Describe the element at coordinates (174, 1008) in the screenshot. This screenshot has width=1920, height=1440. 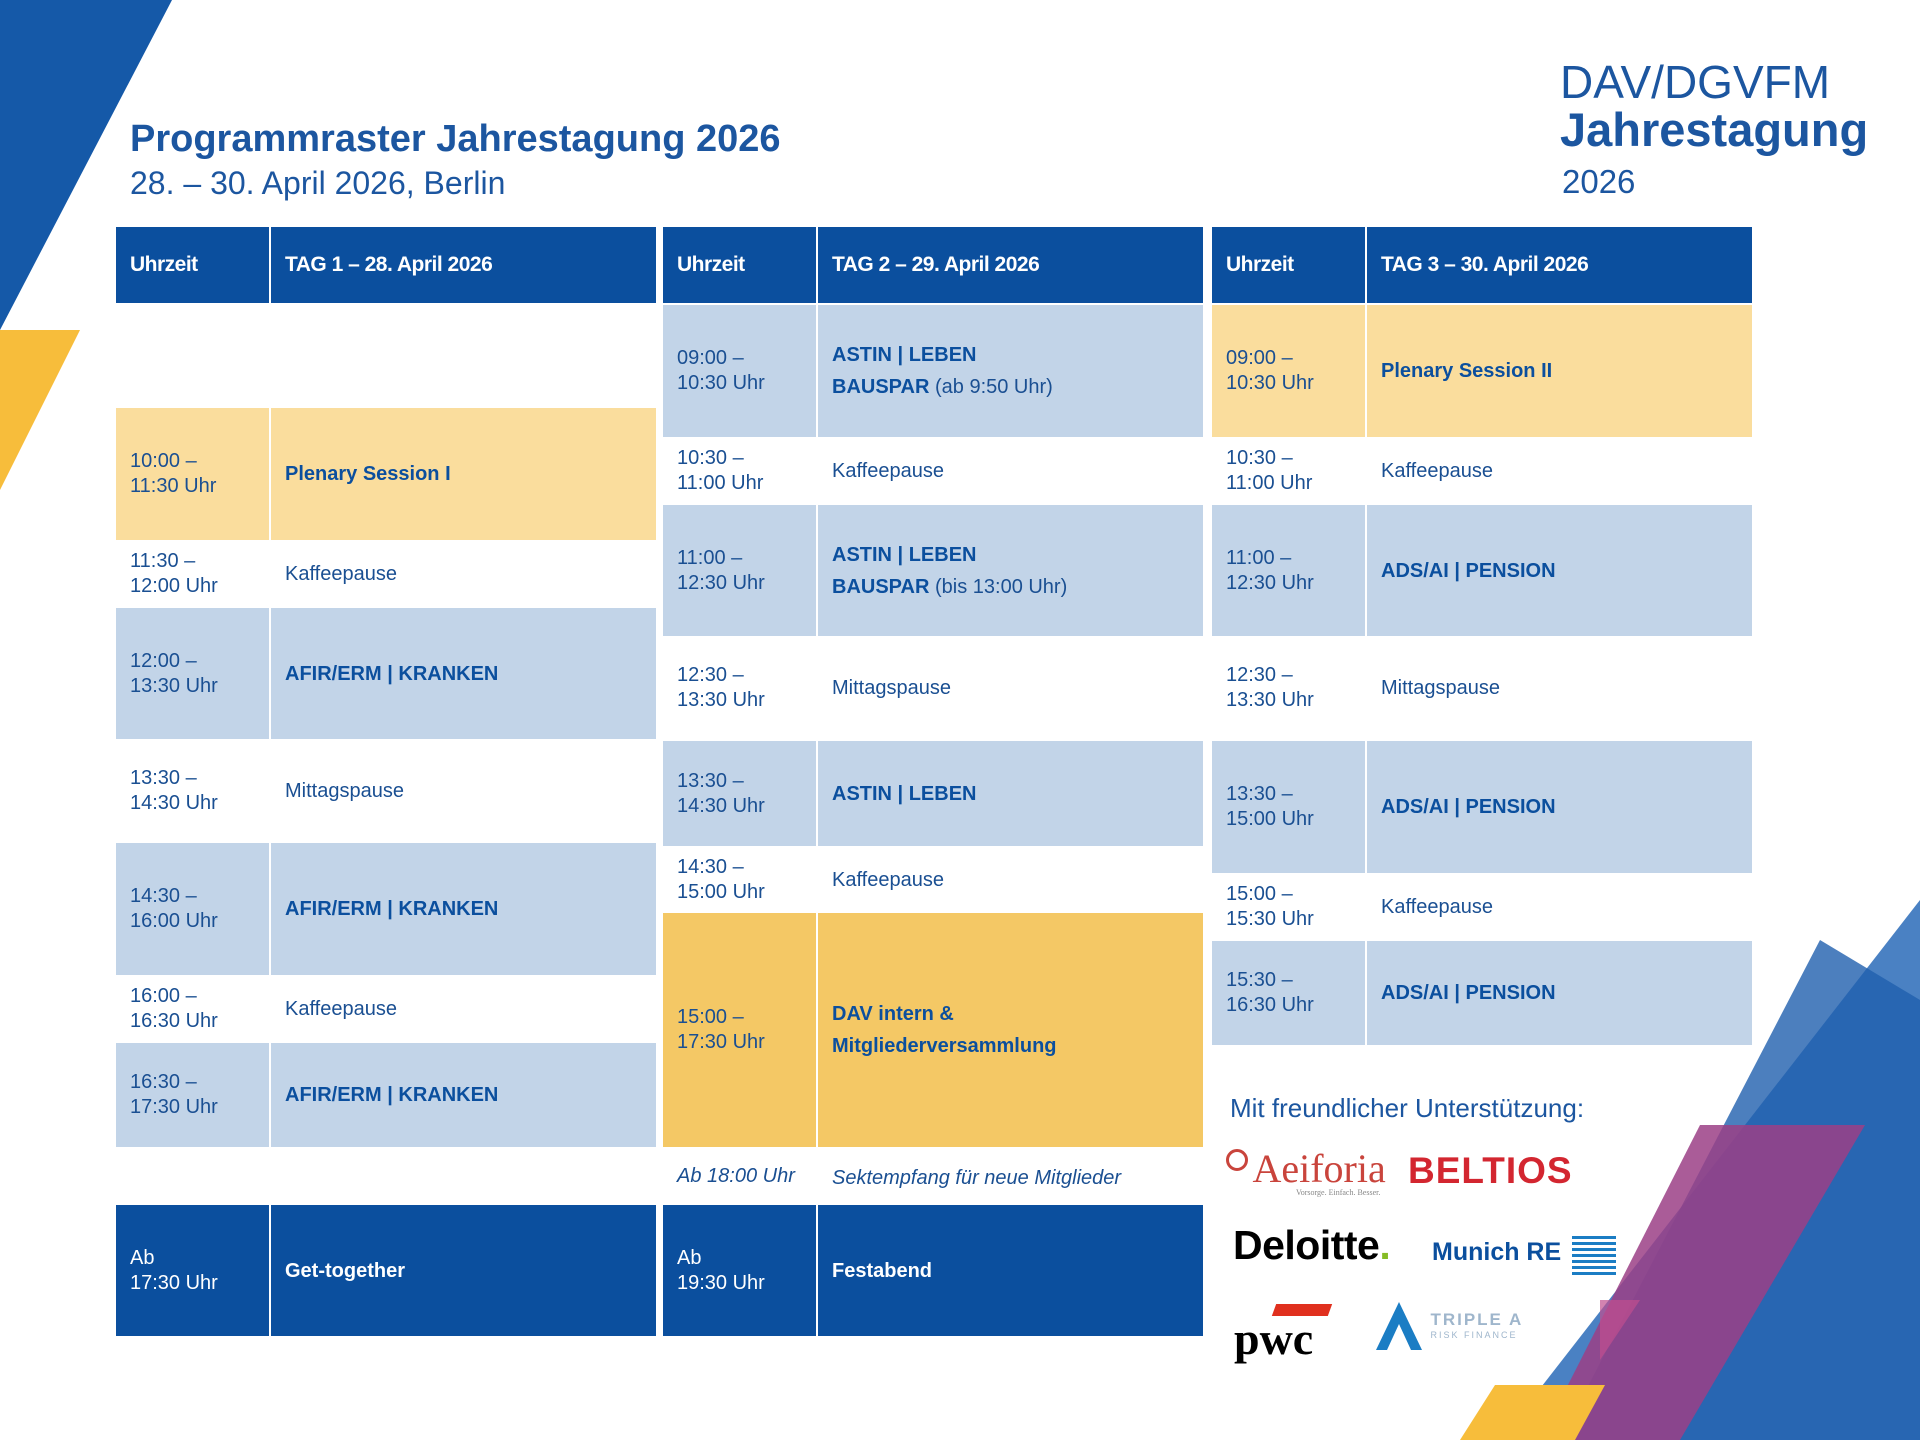
I see `day1-row6-time: 16:00 – 16:30 Uhr` at that location.